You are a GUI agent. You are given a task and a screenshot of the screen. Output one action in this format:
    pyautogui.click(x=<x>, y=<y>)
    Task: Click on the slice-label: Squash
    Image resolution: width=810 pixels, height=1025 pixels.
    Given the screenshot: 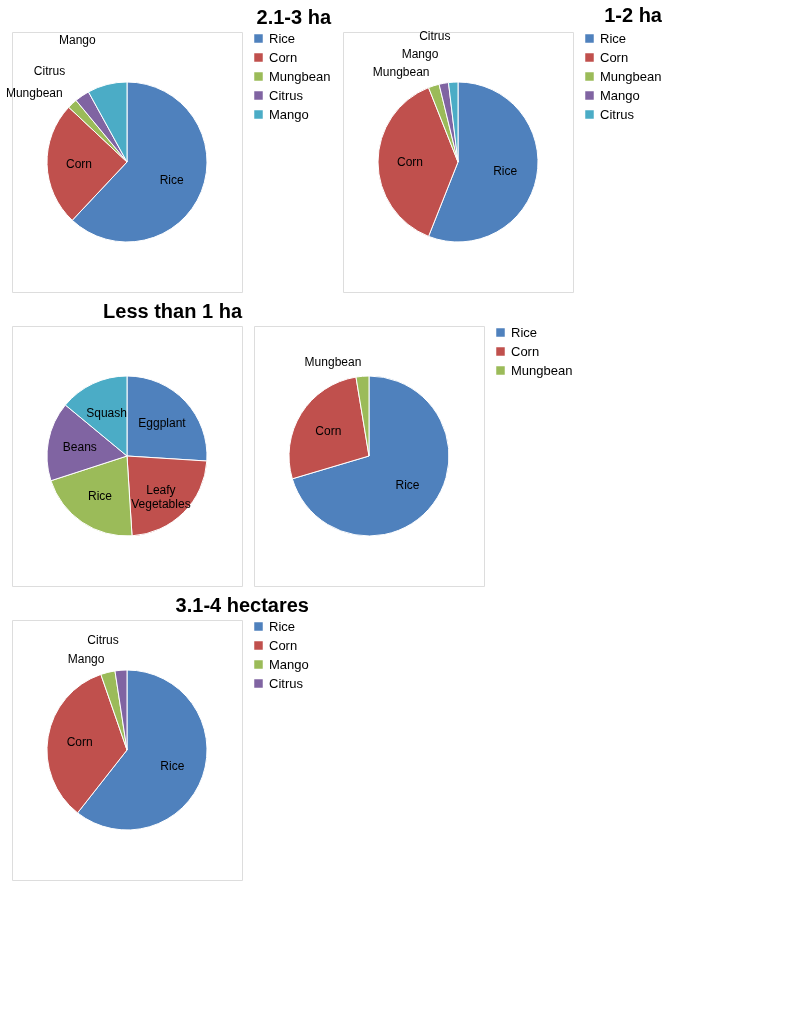 What is the action you would take?
    pyautogui.click(x=106, y=412)
    